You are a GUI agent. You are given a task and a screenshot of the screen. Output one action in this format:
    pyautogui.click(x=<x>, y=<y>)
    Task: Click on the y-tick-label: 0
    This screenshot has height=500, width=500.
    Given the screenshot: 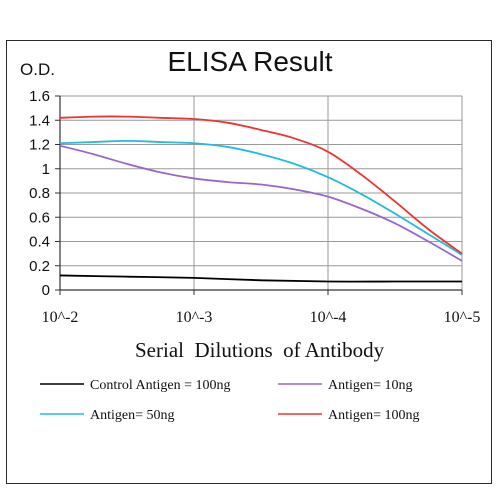 What is the action you would take?
    pyautogui.click(x=46, y=290)
    